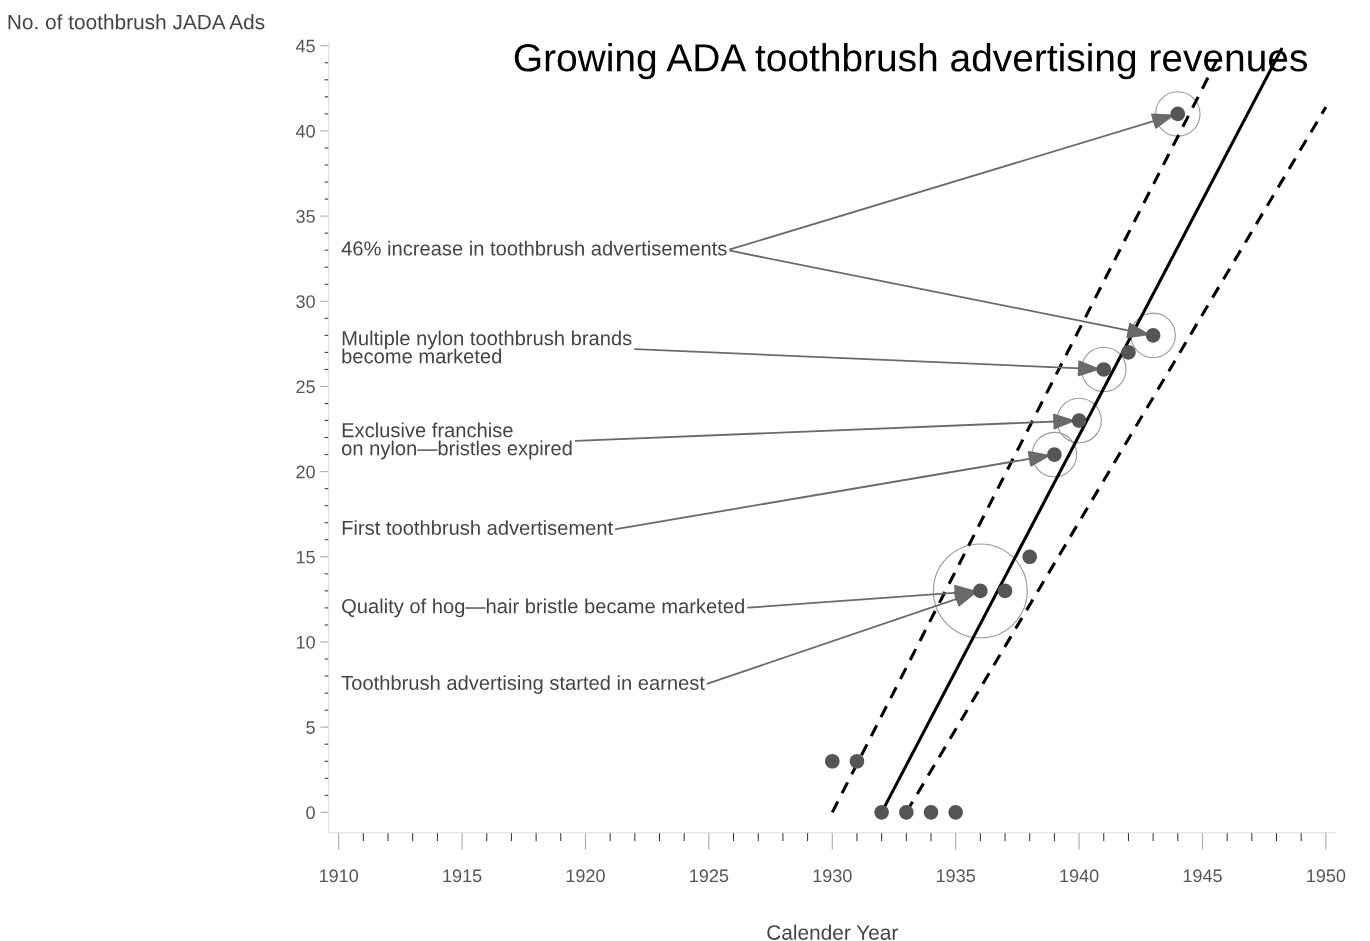 This screenshot has height=941, width=1370. I want to click on x-tick-label: 1915, so click(462, 876).